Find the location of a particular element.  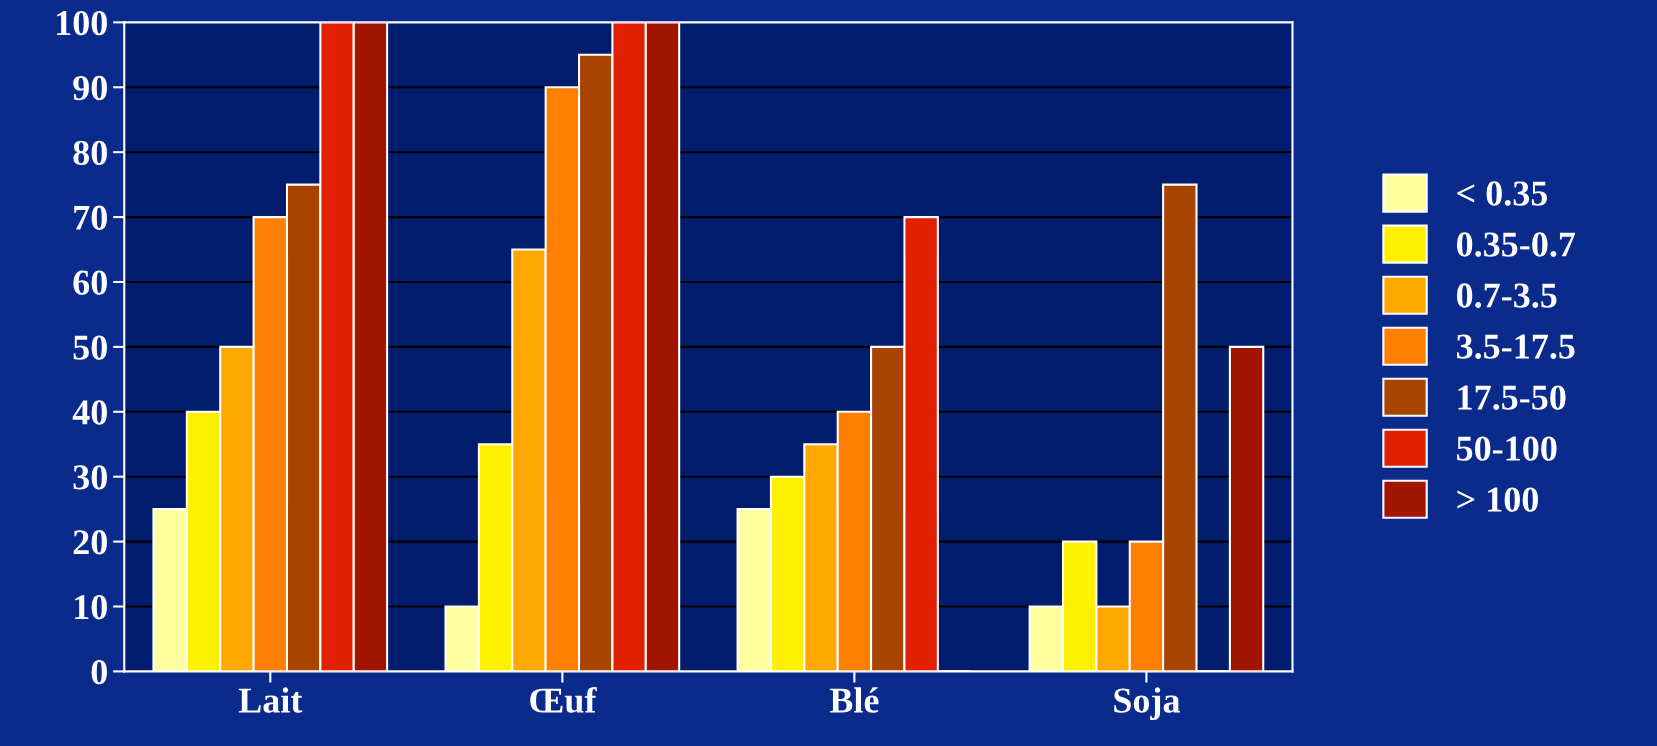

y-tick-label: 20 is located at coordinates (90, 542).